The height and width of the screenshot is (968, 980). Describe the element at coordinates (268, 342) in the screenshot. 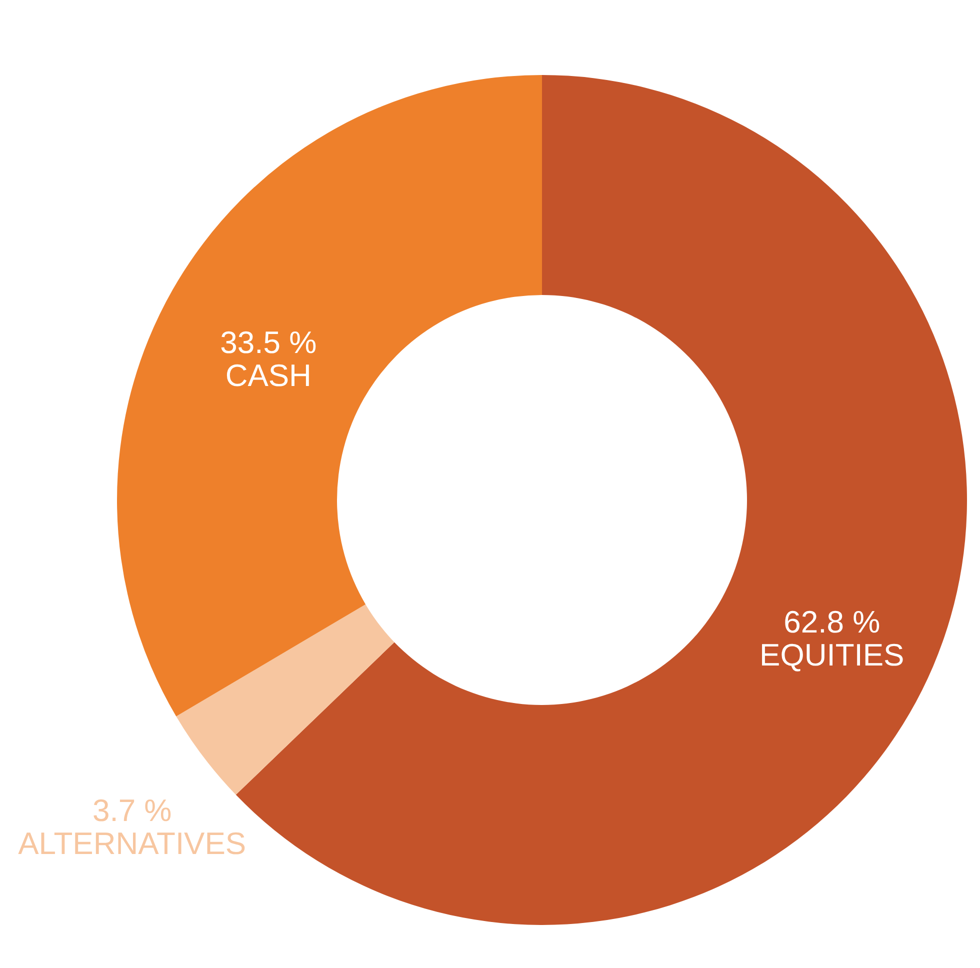

I see `data-label: 33.5 %` at that location.